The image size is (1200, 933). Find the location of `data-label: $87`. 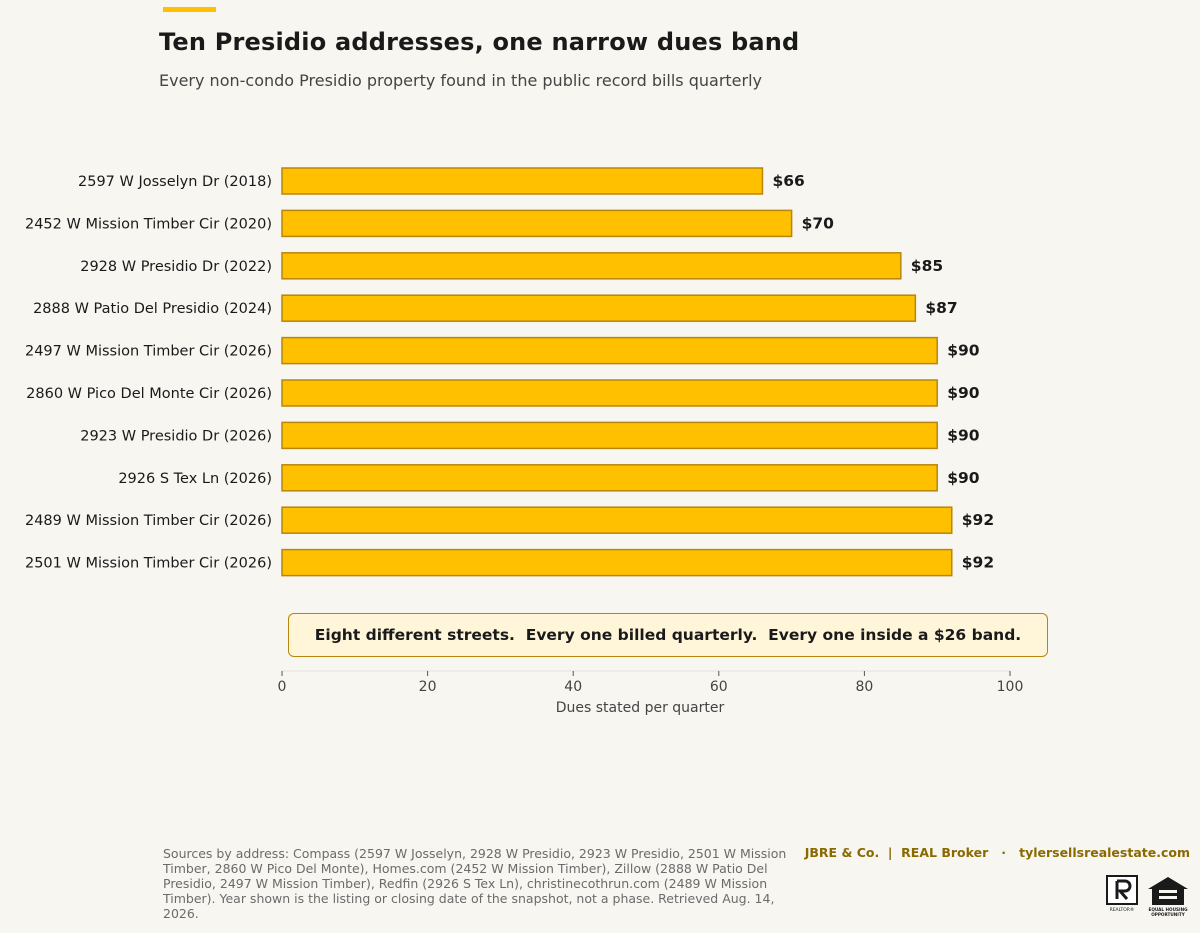

data-label: $87 is located at coordinates (941, 308).